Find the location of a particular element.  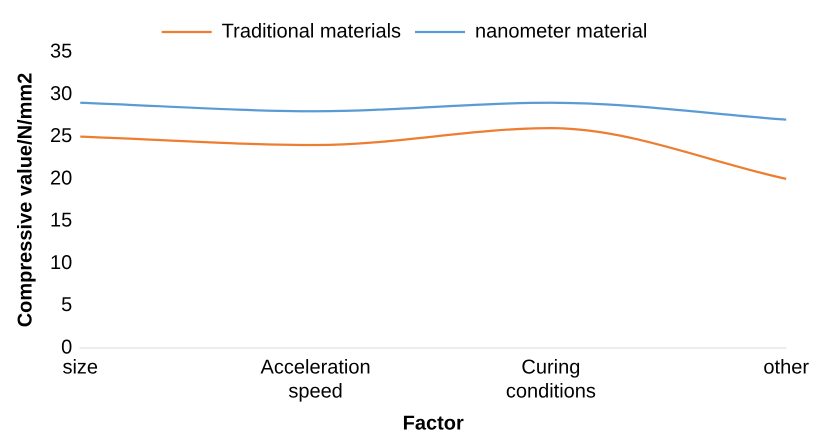

x-tick-label: size is located at coordinates (80, 367).